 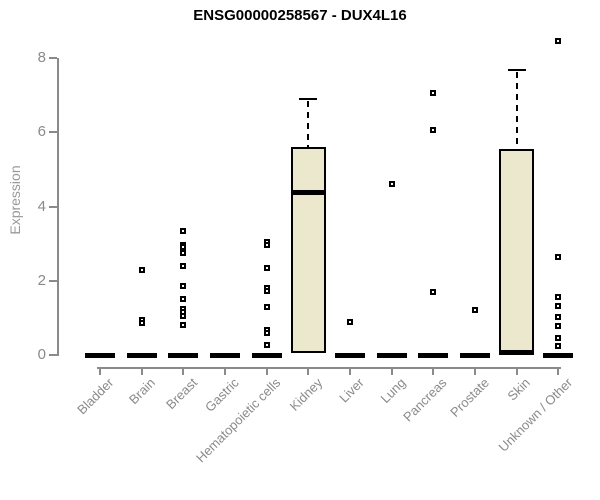 I want to click on x-tick-label-prostate: Prostate, so click(x=469, y=397).